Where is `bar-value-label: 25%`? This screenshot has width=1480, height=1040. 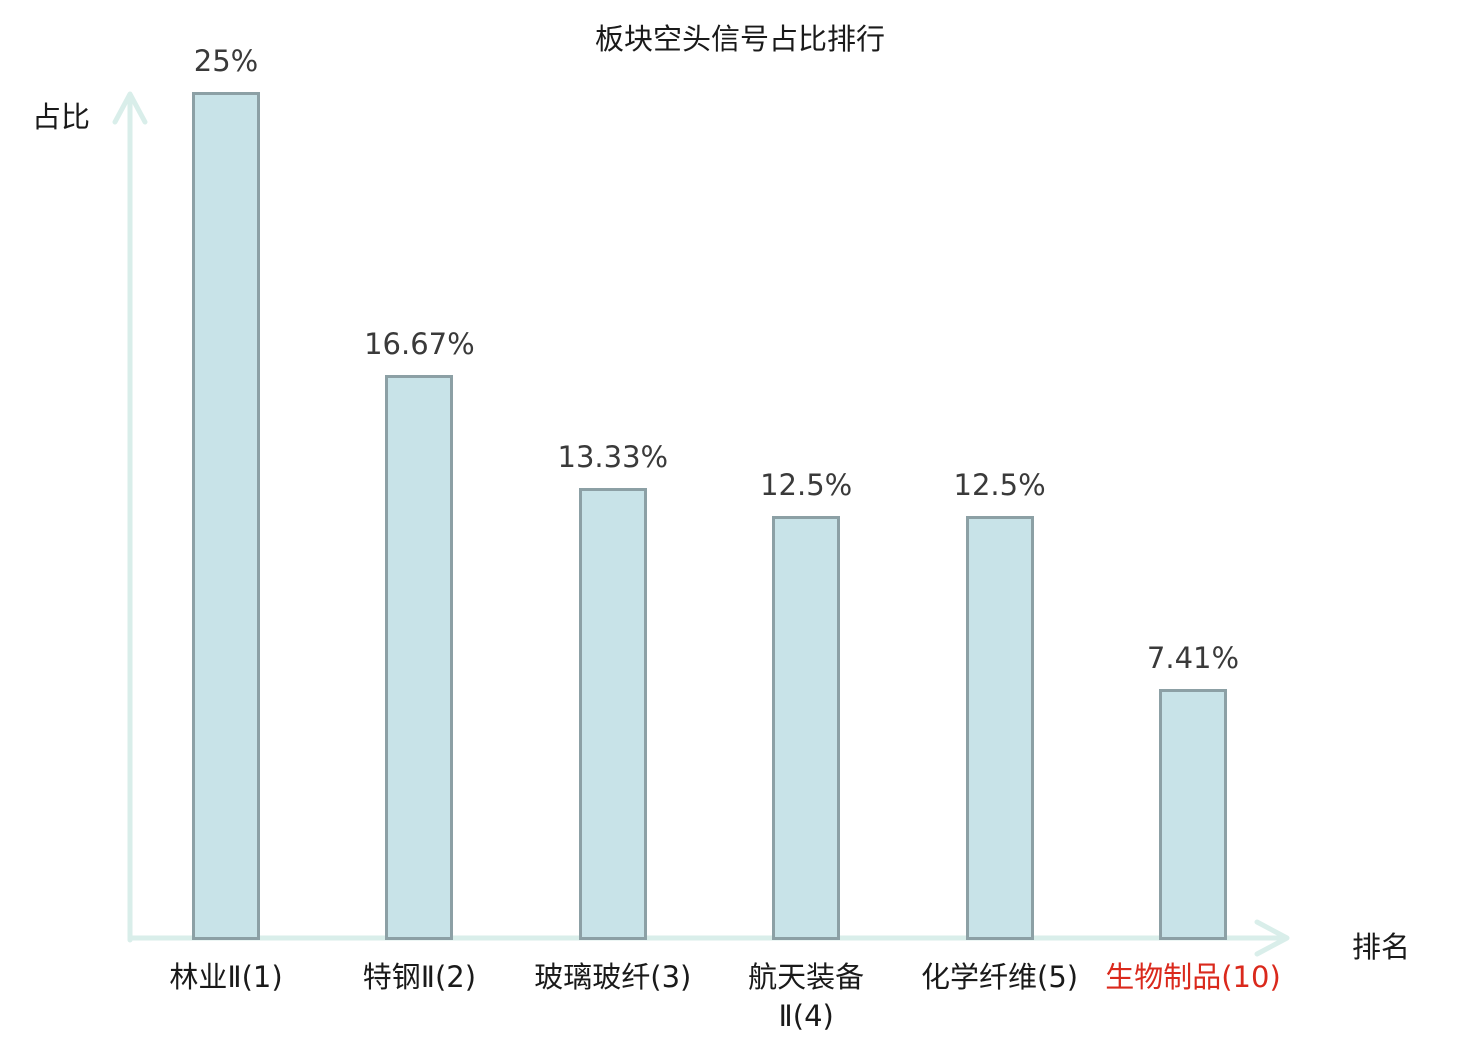 bar-value-label: 25% is located at coordinates (226, 61).